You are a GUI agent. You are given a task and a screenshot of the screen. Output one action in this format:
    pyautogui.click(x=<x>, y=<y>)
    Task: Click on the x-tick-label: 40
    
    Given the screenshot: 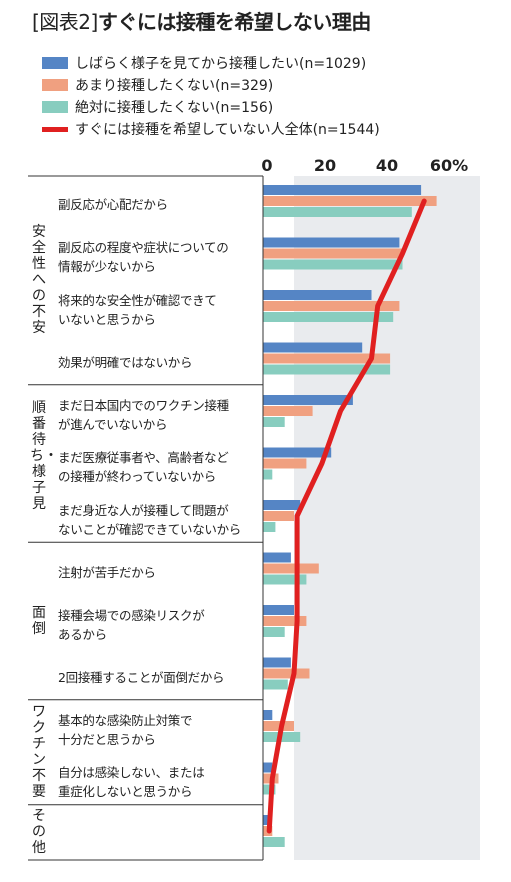 What is the action you would take?
    pyautogui.click(x=387, y=165)
    